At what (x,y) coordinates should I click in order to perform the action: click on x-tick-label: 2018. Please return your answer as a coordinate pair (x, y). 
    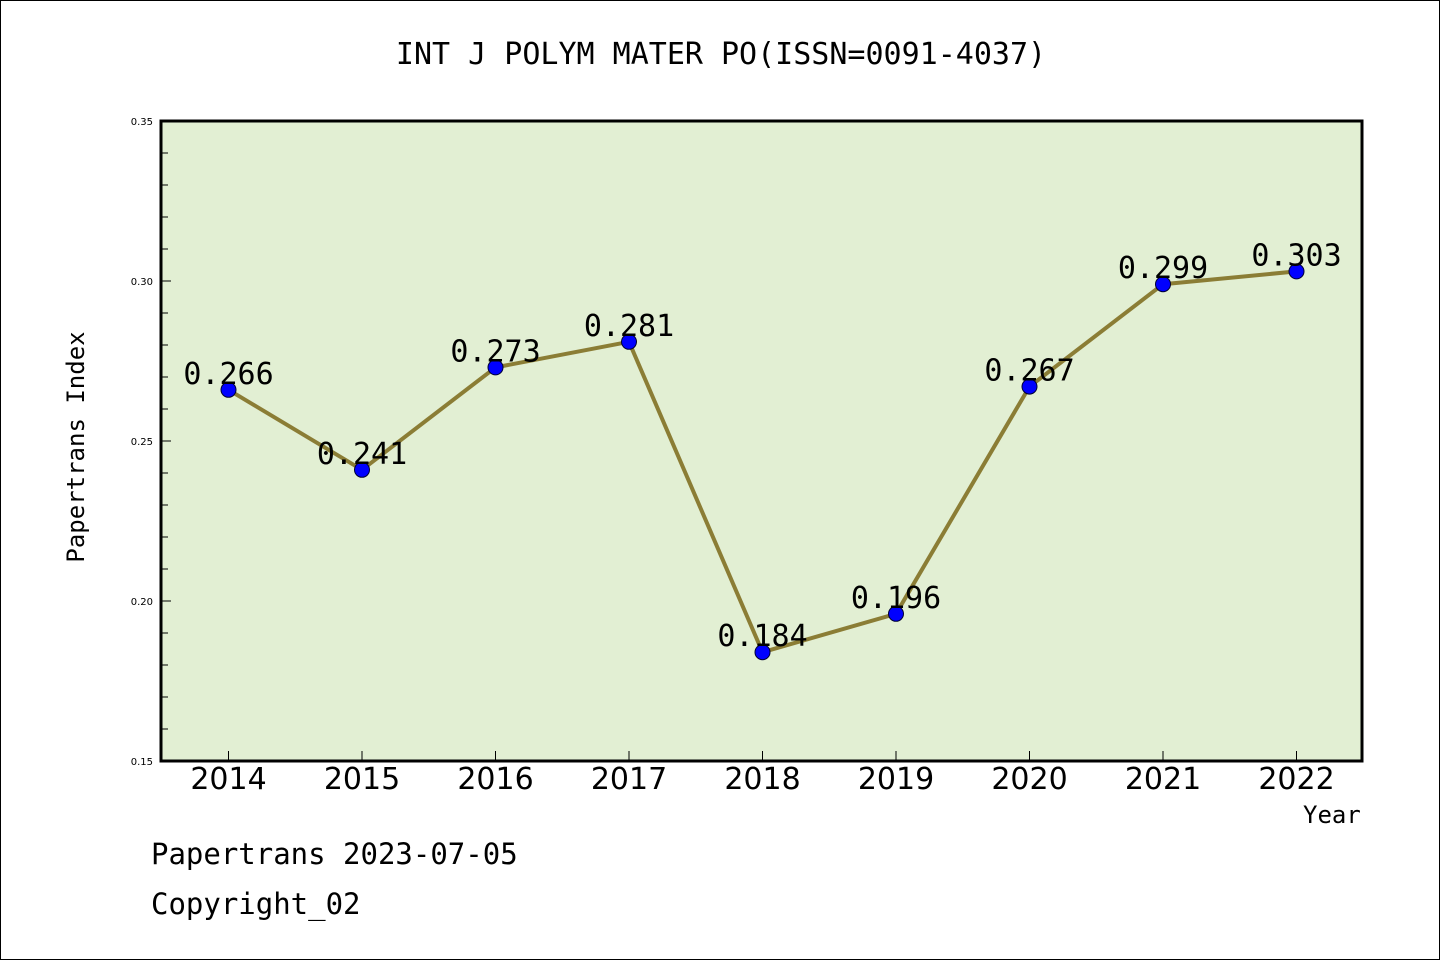
    Looking at the image, I should click on (762, 779).